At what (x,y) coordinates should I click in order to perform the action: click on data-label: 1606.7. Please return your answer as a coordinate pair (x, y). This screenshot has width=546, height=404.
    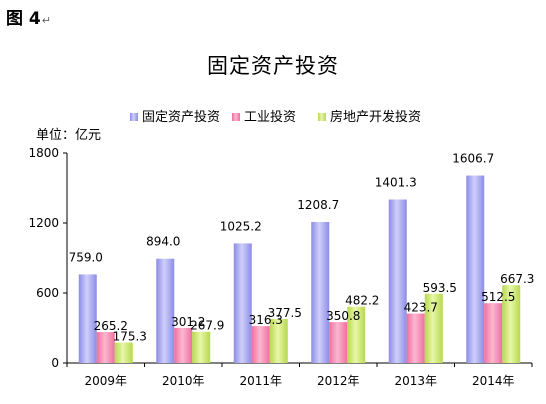
    Looking at the image, I should click on (473, 159).